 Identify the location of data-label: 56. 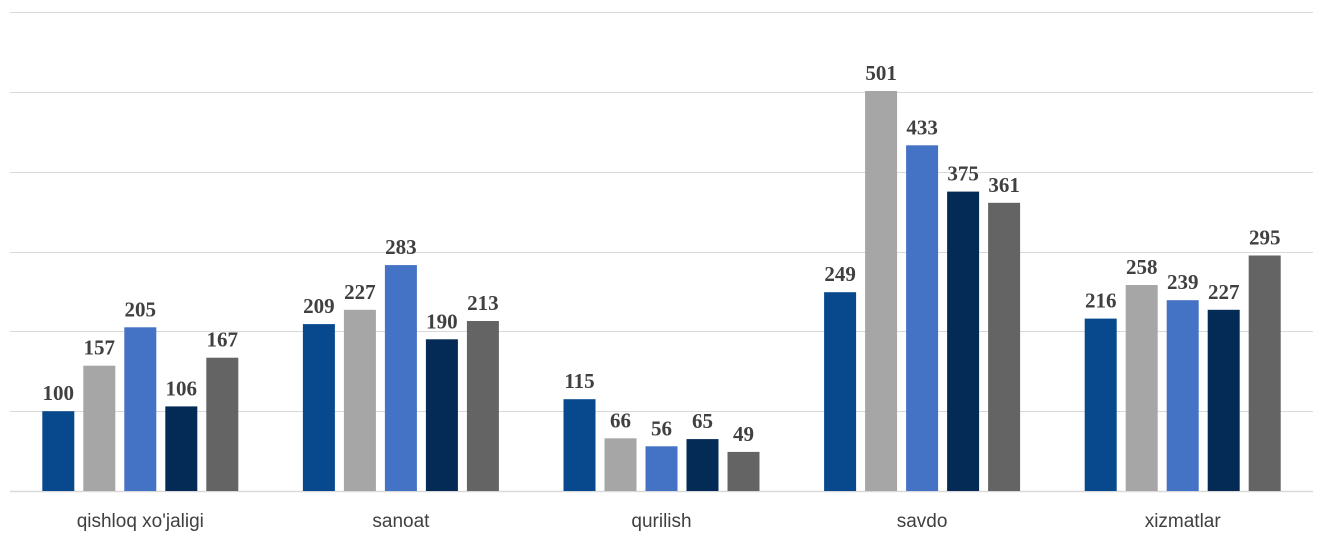
(661, 428).